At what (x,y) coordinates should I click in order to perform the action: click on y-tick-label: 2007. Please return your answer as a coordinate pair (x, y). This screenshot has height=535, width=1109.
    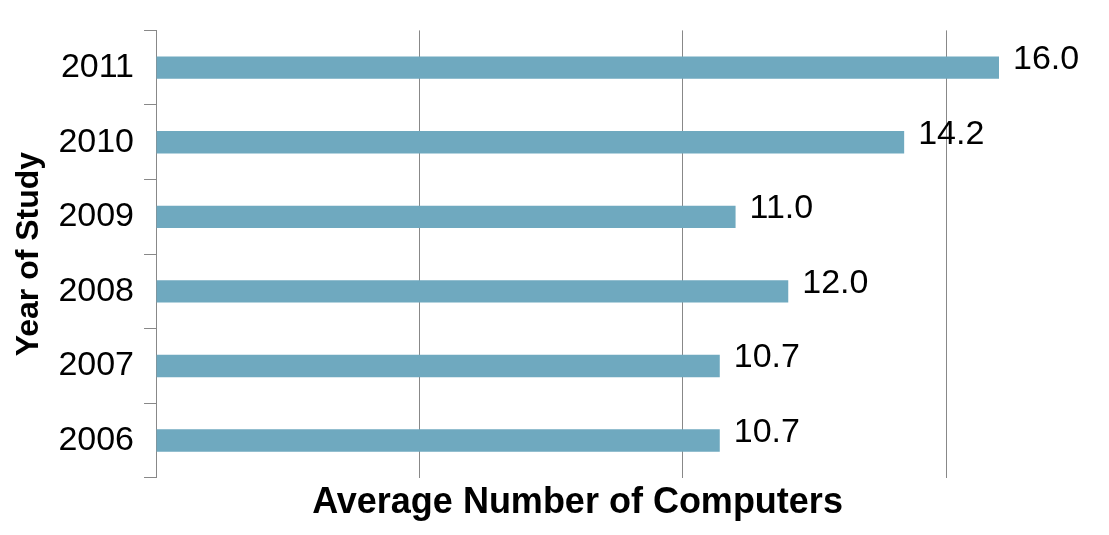
    Looking at the image, I should click on (96, 363).